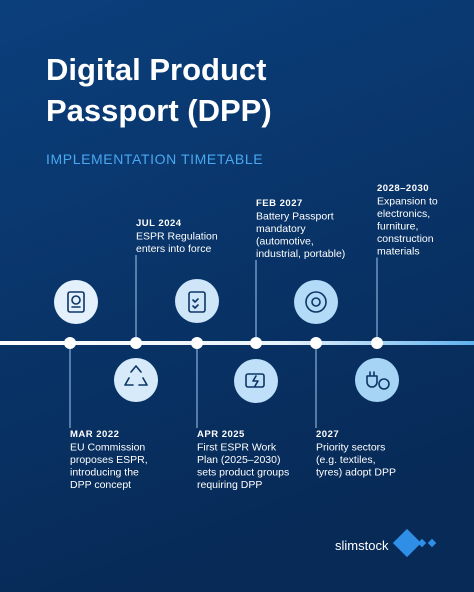 This screenshot has height=592, width=474. Describe the element at coordinates (104, 473) in the screenshot. I see `event-text: introducing the` at that location.